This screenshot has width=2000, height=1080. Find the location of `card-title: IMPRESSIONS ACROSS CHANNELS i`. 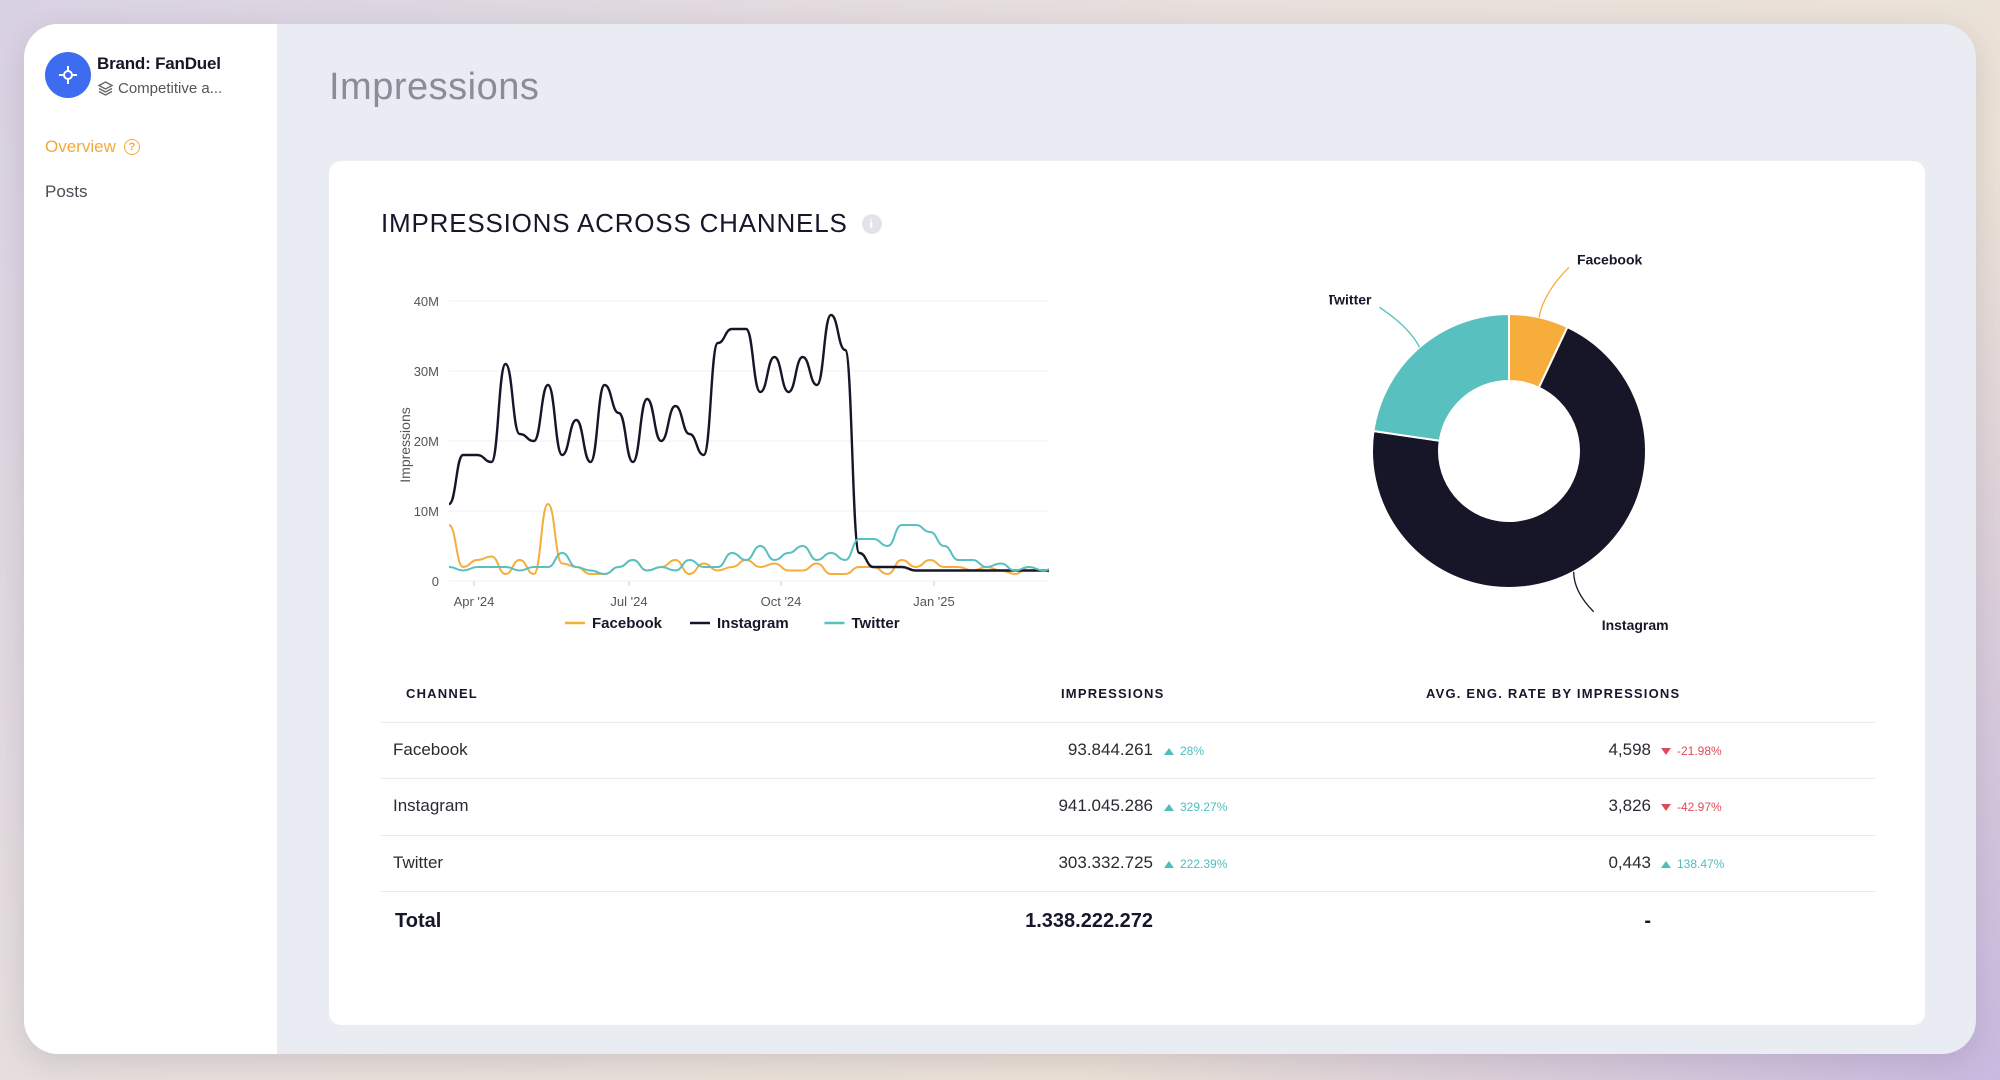

card-title: IMPRESSIONS ACROSS CHANNELS i is located at coordinates (631, 223).